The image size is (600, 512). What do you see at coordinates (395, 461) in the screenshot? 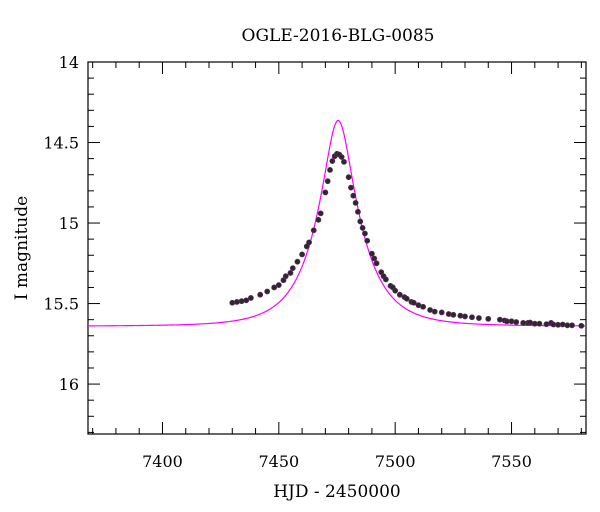
I see `x-tick-label: 7500` at bounding box center [395, 461].